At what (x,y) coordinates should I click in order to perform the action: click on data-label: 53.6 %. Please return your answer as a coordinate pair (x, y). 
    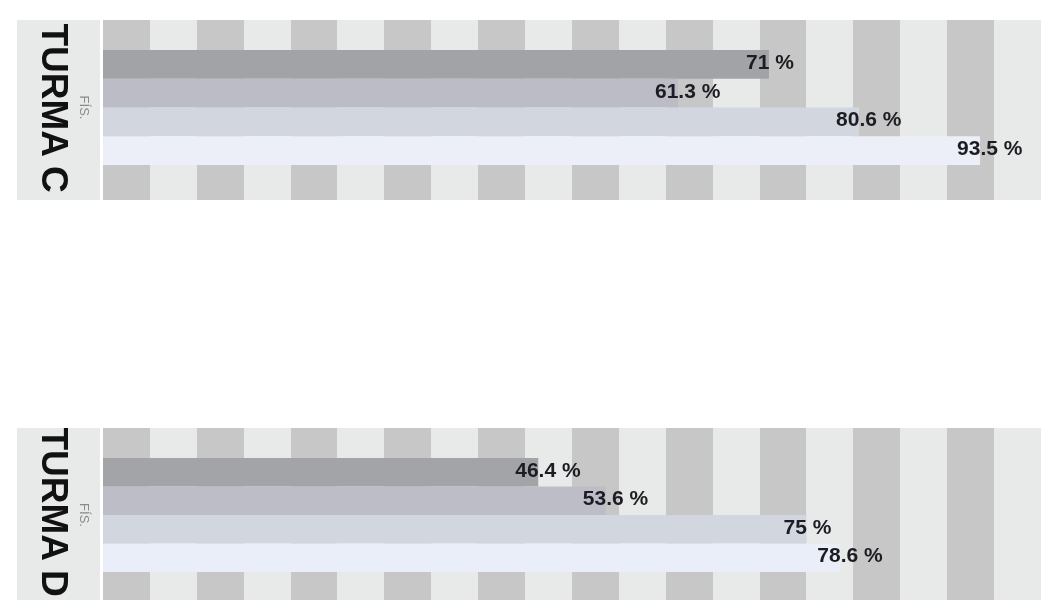
    Looking at the image, I should click on (615, 498).